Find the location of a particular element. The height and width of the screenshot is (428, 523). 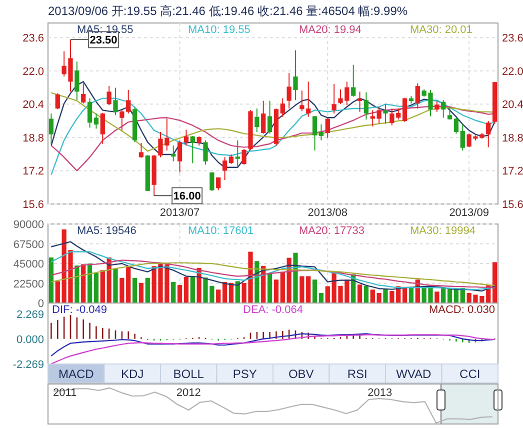

annotation: 16.00 is located at coordinates (187, 196).